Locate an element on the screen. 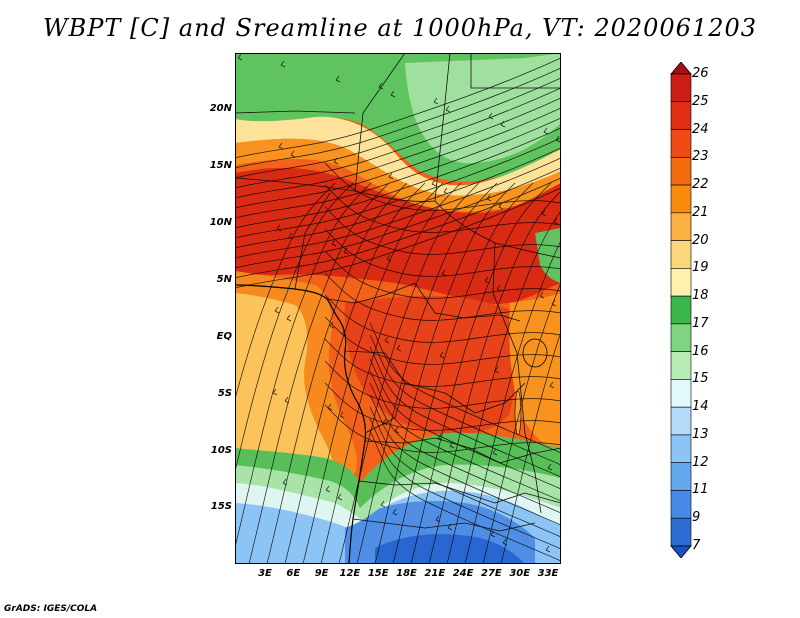 This screenshot has width=800, height=618. field-congo-hot is located at coordinates (439, 365).